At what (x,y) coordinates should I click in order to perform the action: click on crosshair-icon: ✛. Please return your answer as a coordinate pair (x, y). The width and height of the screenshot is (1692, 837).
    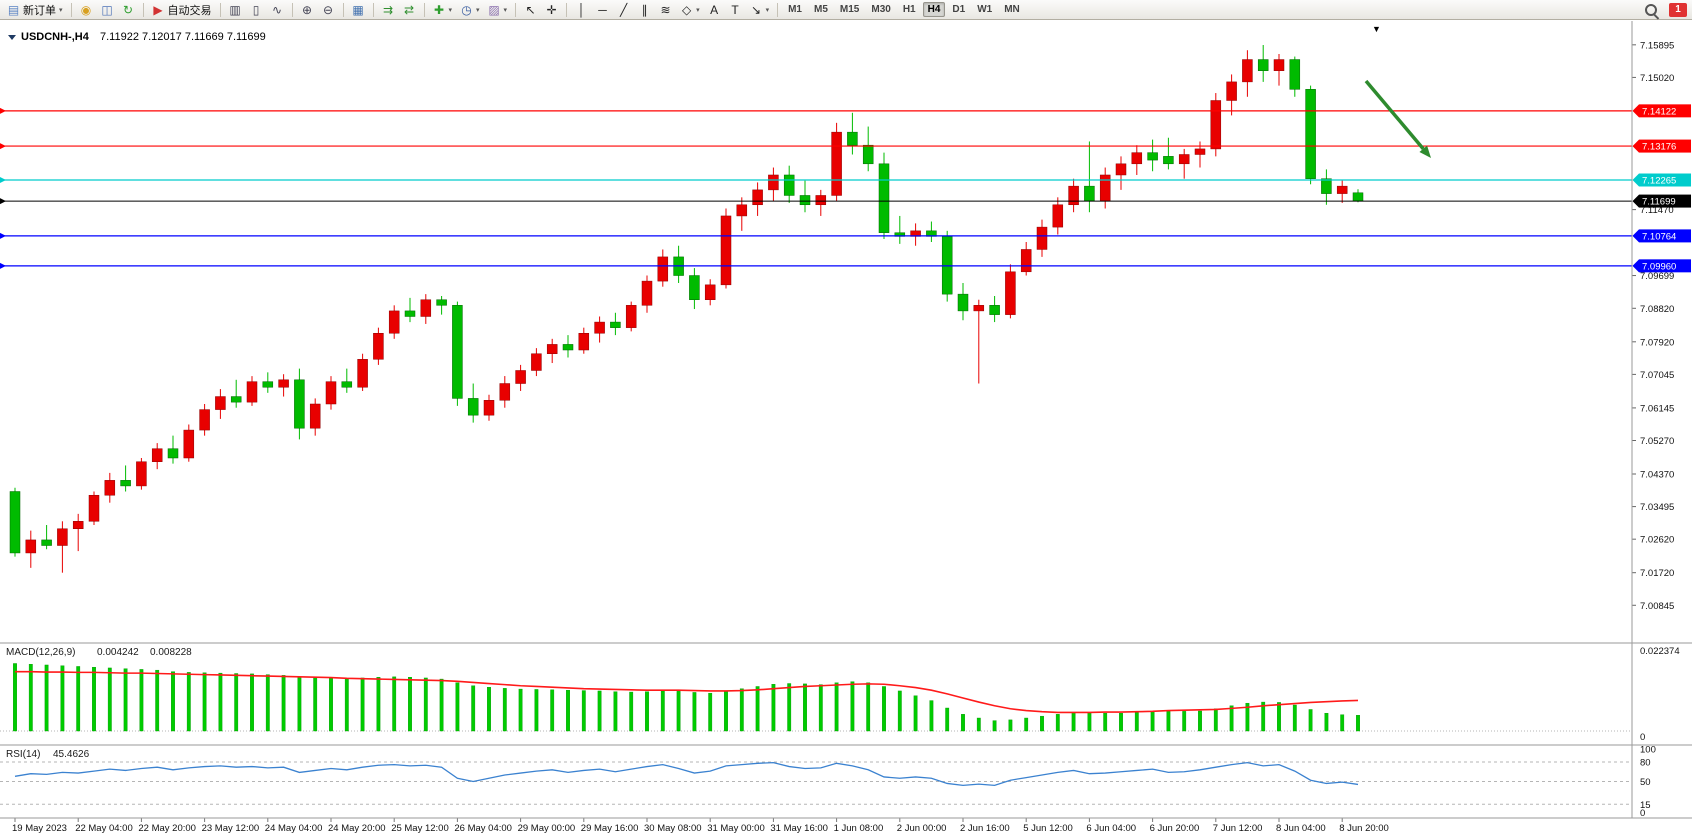
    Looking at the image, I should click on (551, 10).